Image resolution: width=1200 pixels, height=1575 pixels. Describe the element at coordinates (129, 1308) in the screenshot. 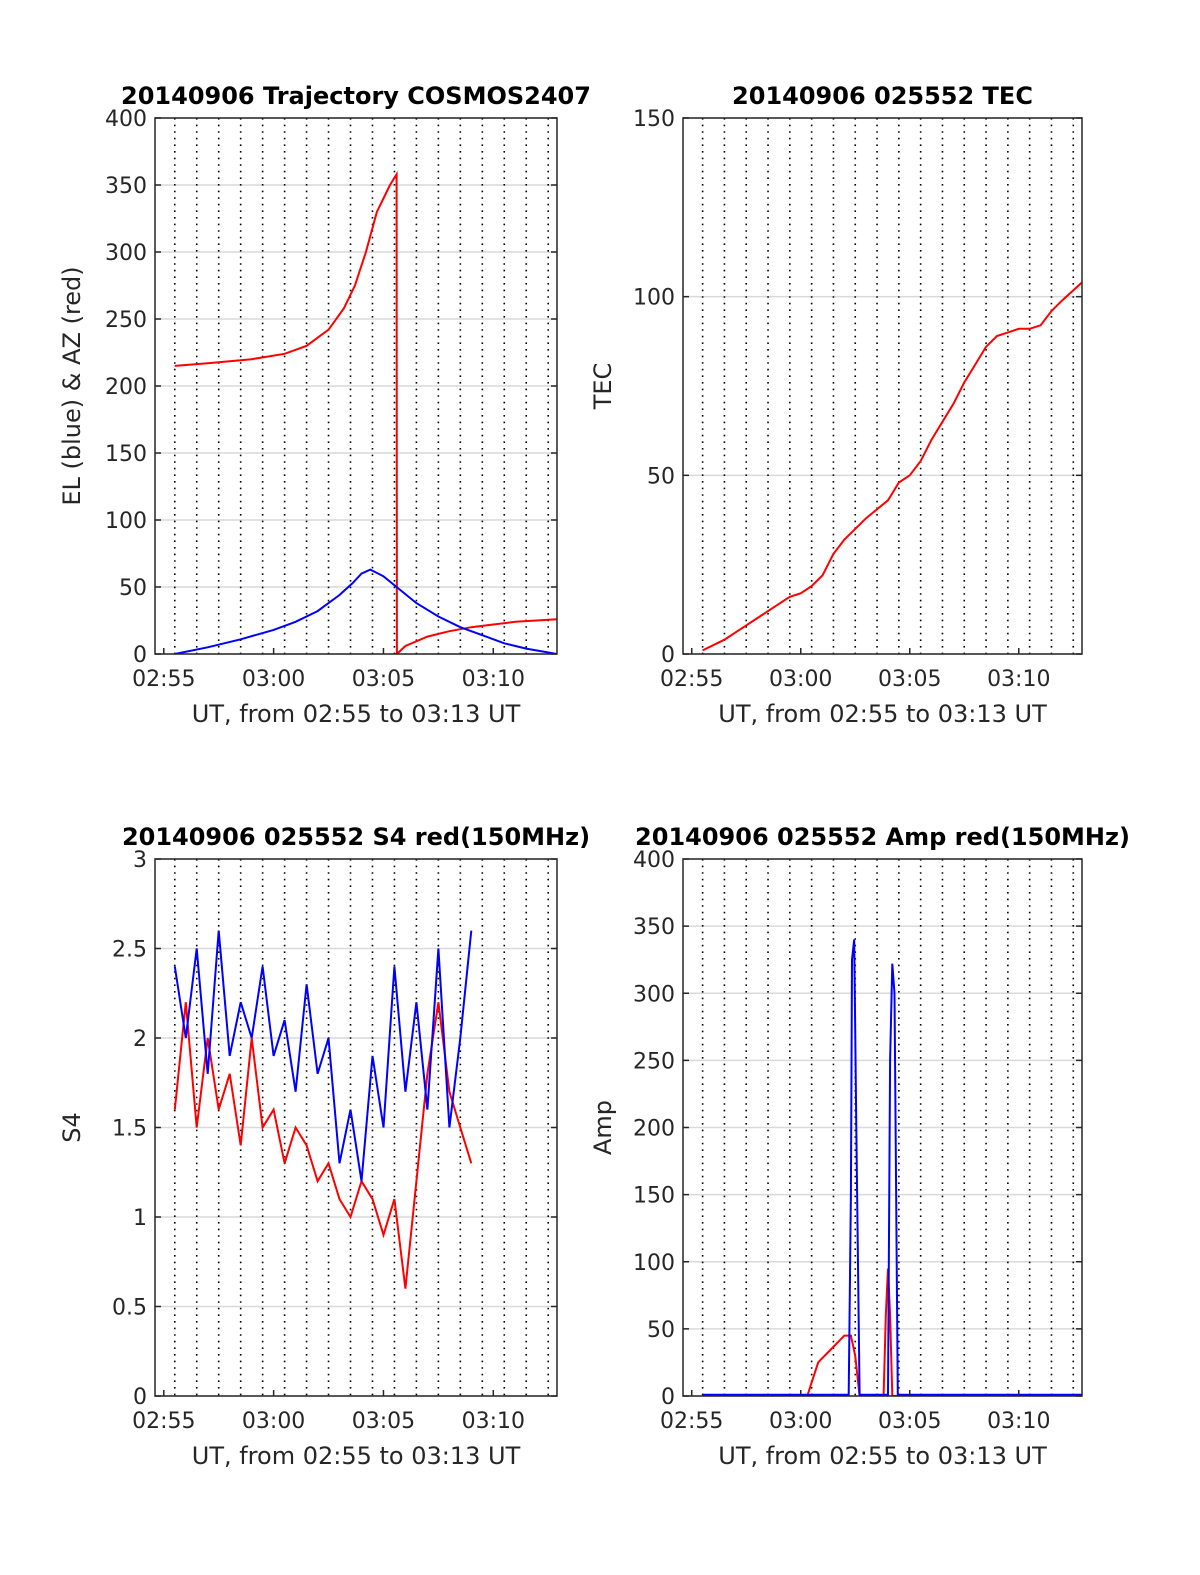

I see `y-tick-label: 0.5` at that location.